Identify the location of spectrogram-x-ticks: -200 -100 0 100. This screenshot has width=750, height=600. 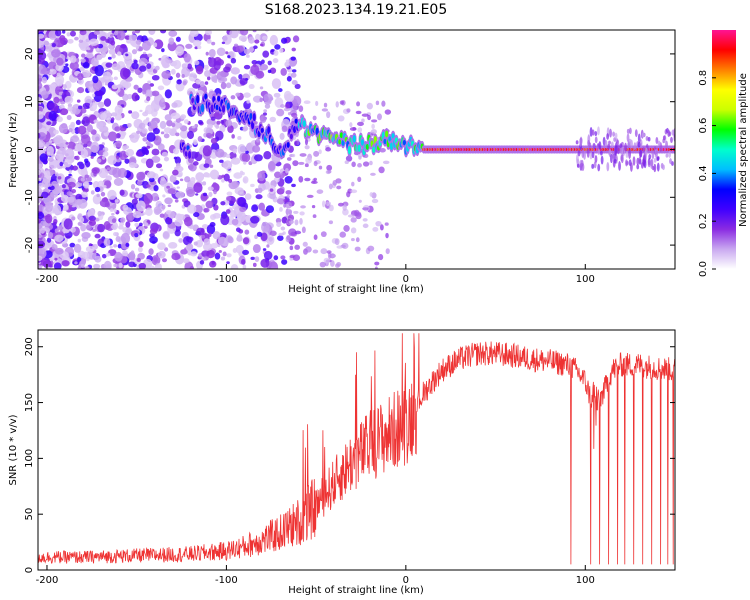
(315, 274).